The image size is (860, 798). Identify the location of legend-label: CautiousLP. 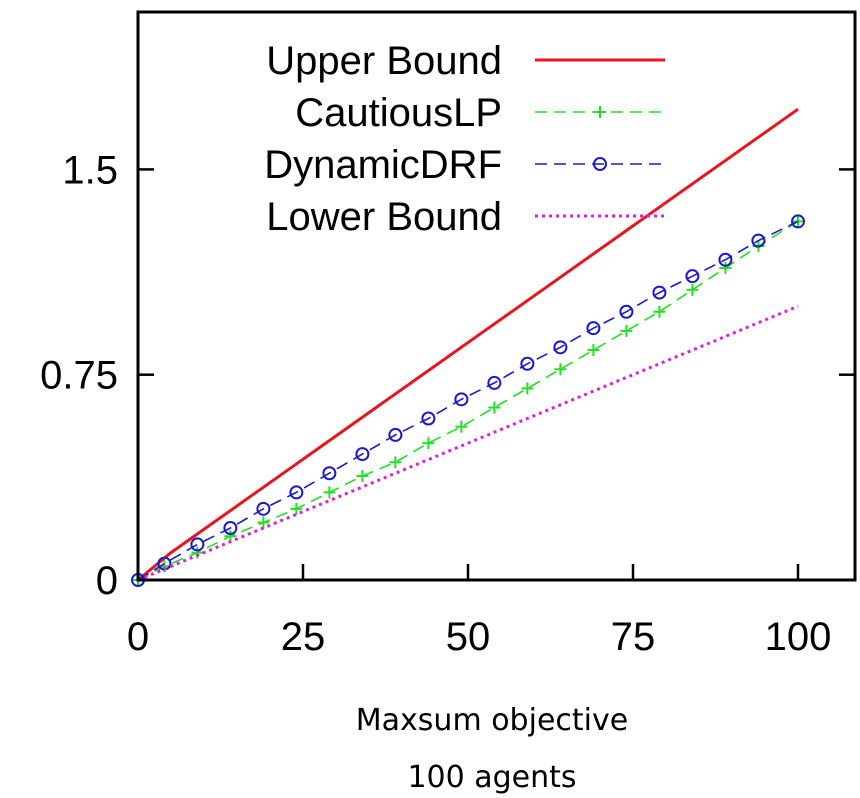
(398, 113).